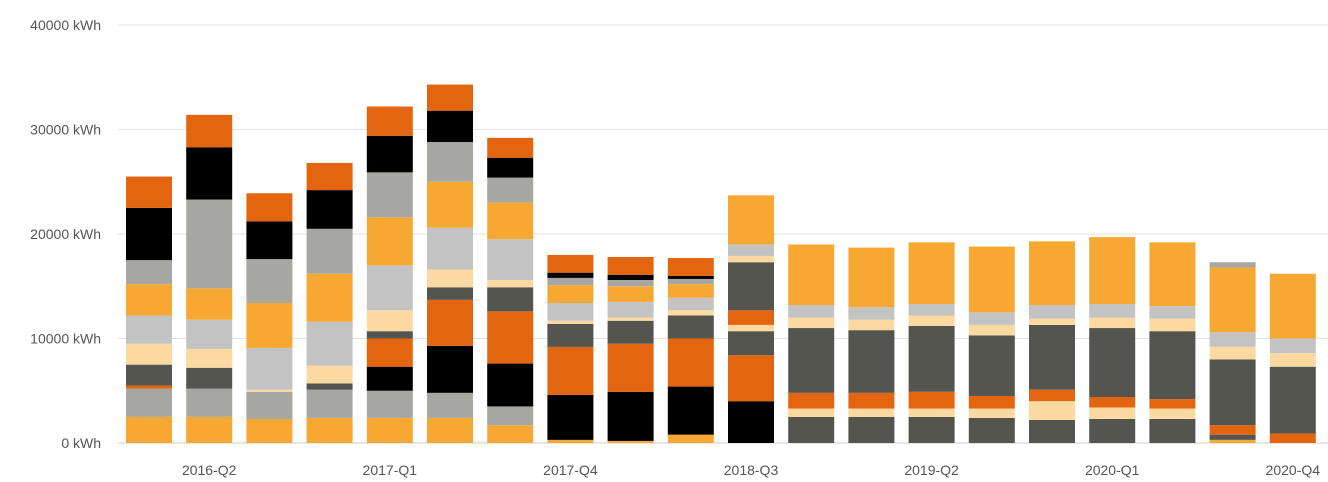  Describe the element at coordinates (751, 470) in the screenshot. I see `x-tick-label: 2018-Q3` at that location.